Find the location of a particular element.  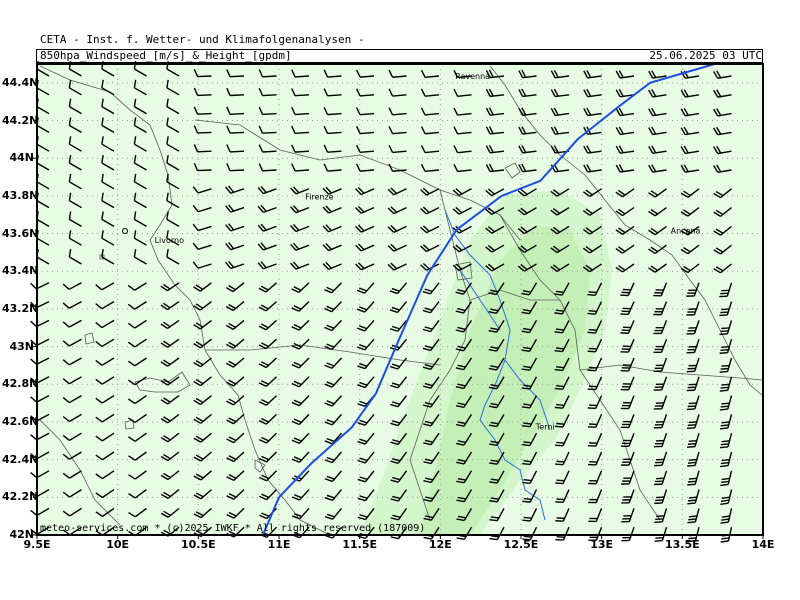

latitude-tick-label: 42.6N is located at coordinates (20, 421).